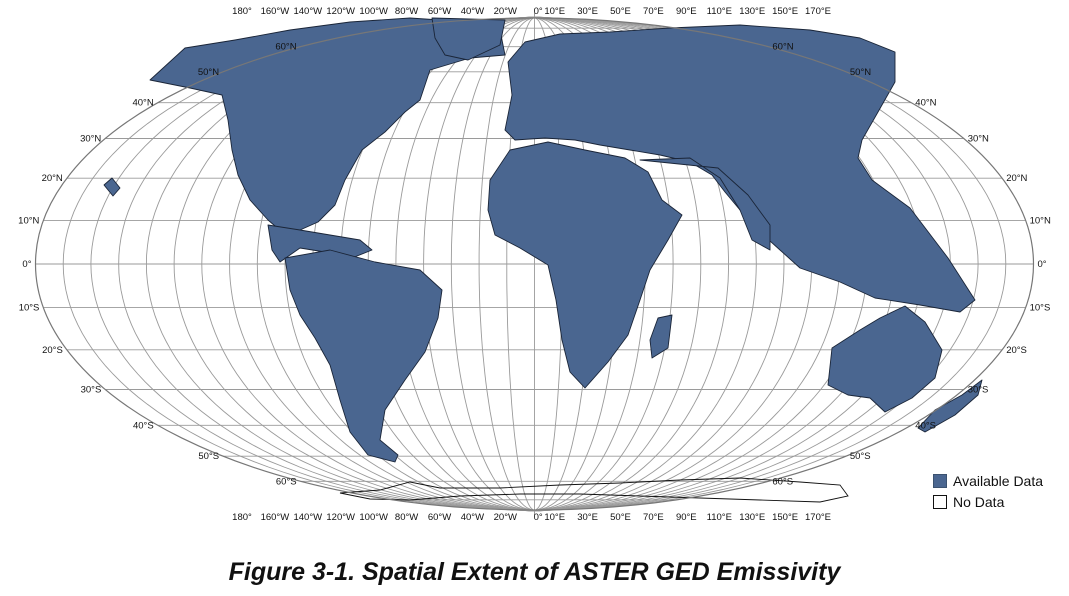 This screenshot has height=596, width=1069. I want to click on south-america-coverage, so click(363, 356).